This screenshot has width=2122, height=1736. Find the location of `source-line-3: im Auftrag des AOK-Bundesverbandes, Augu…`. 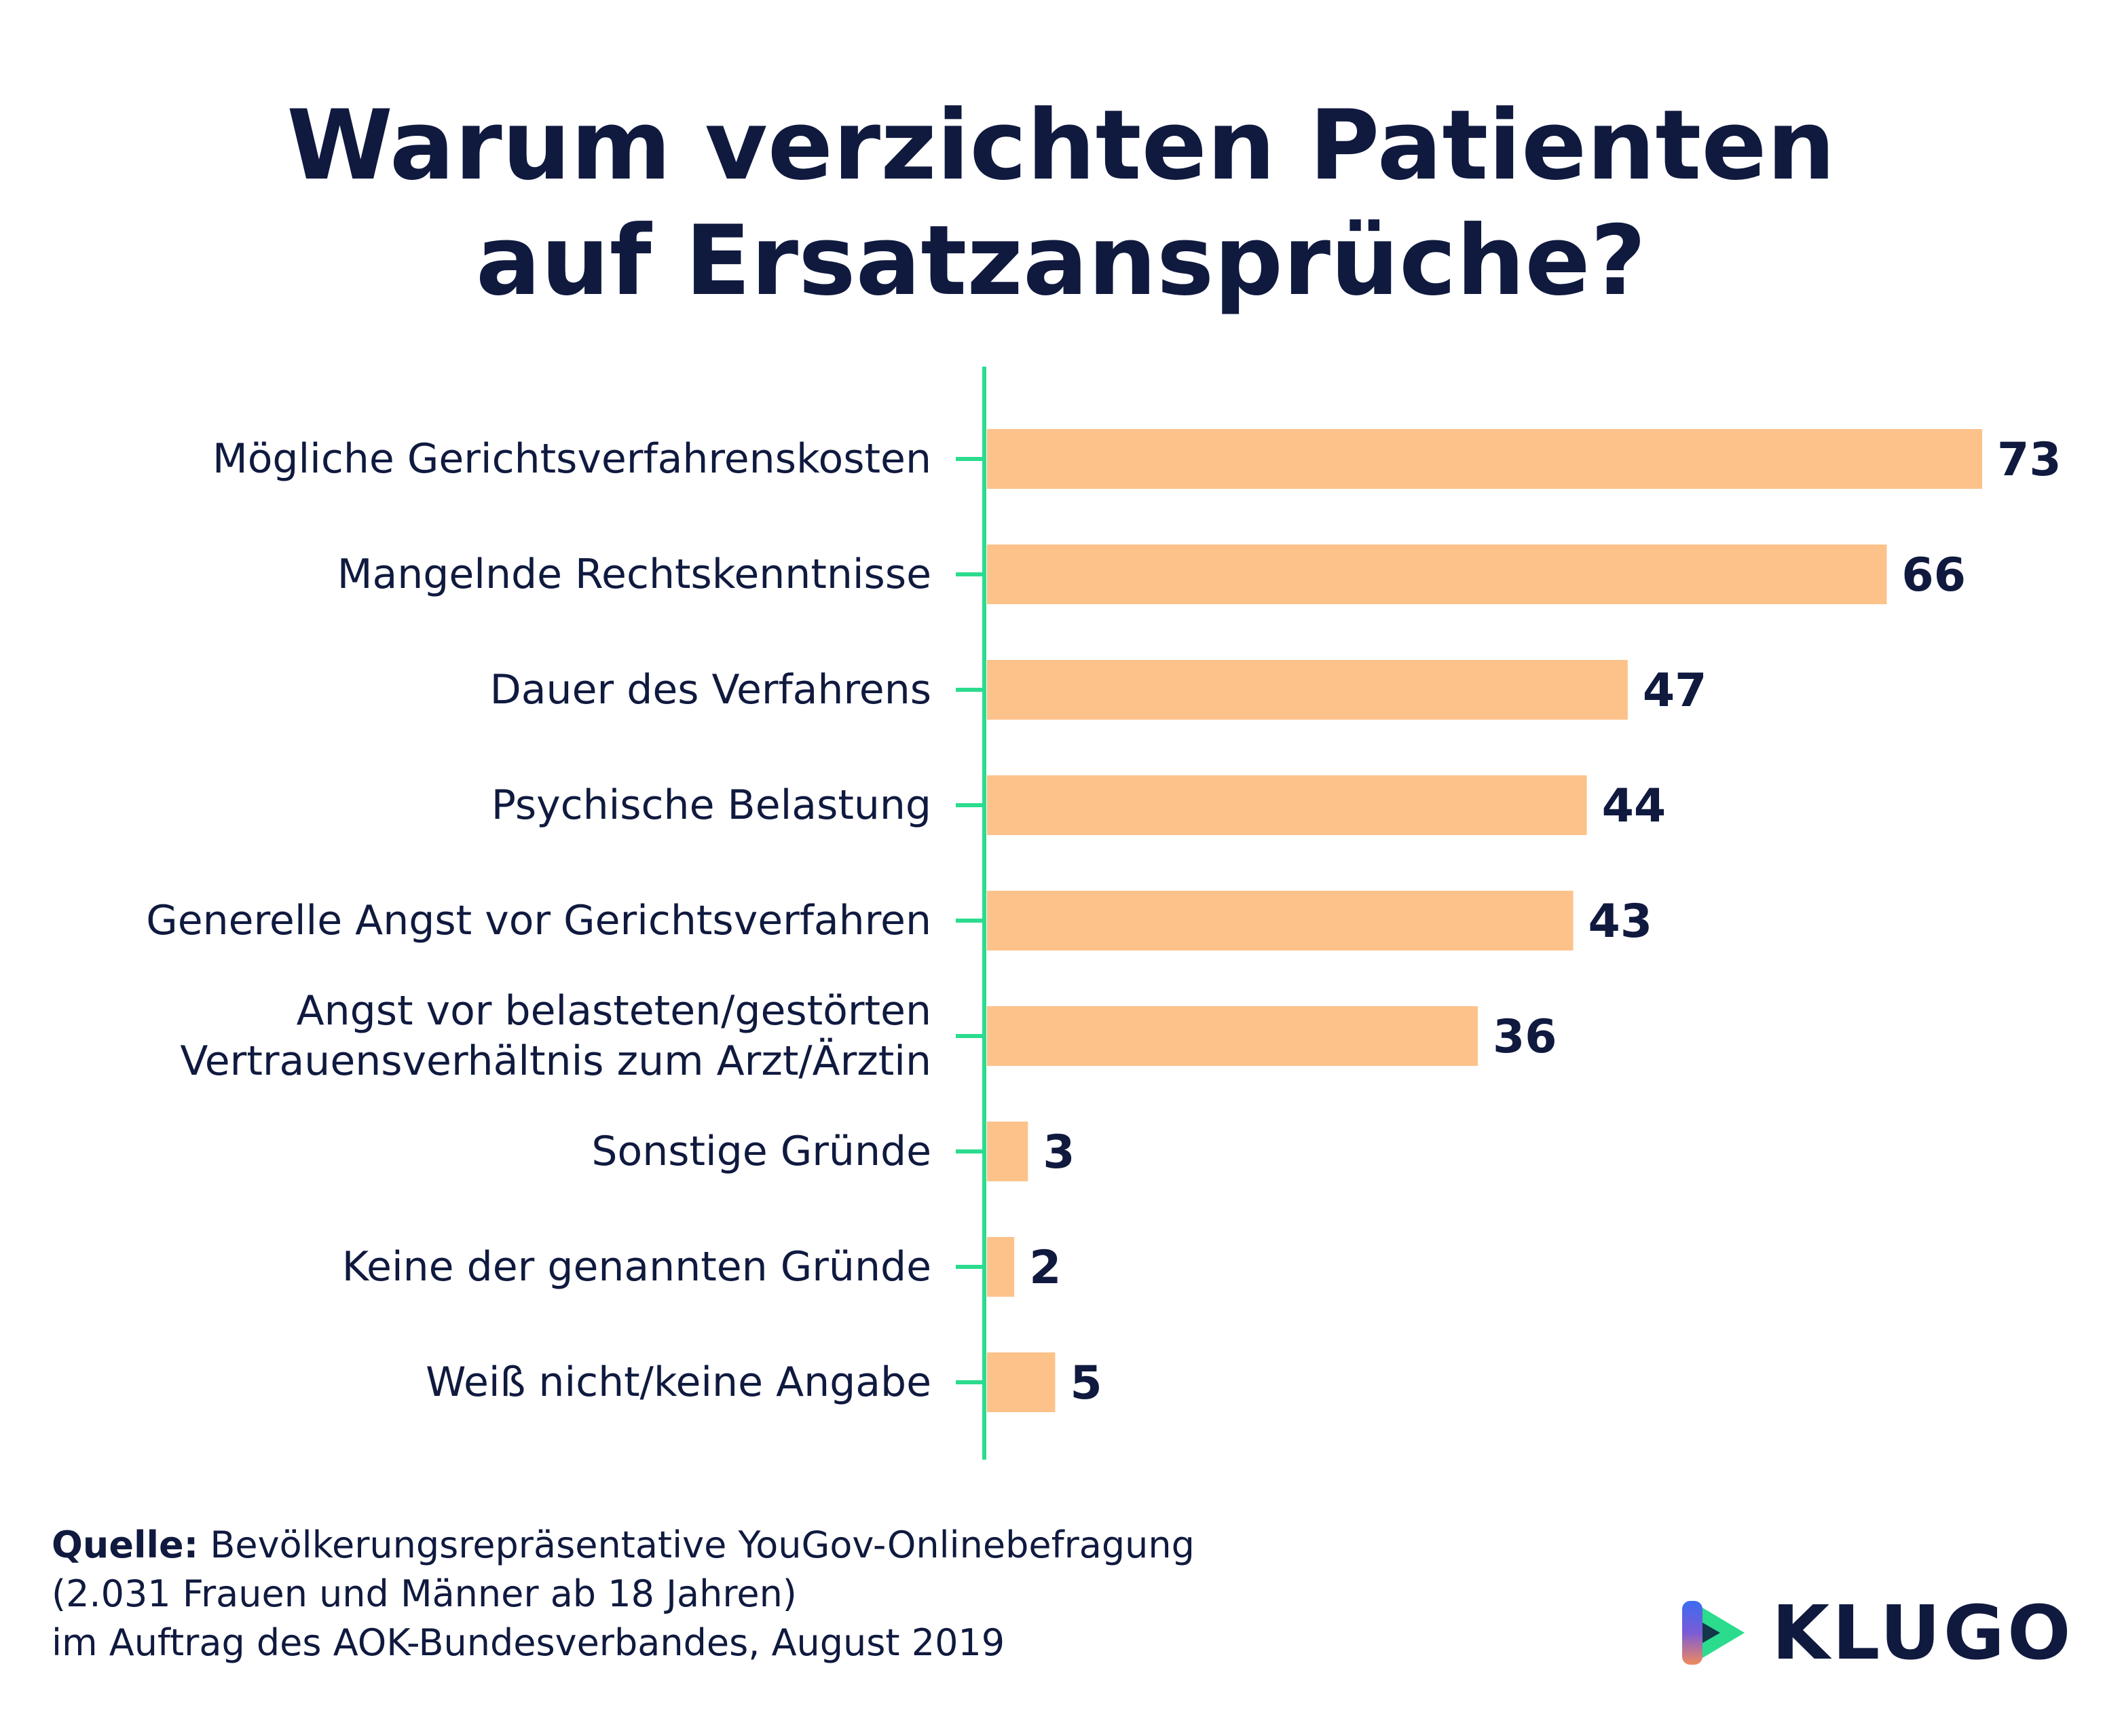

source-line-3: im Auftrag des AOK-Bundesverbandes, Augu… is located at coordinates (528, 1643).